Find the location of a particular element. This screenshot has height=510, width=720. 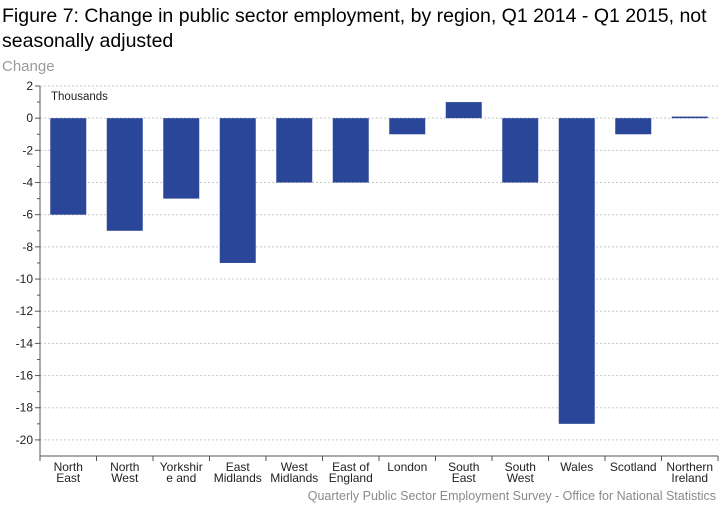

x-tick-label: Yorkshir is located at coordinates (181, 467).